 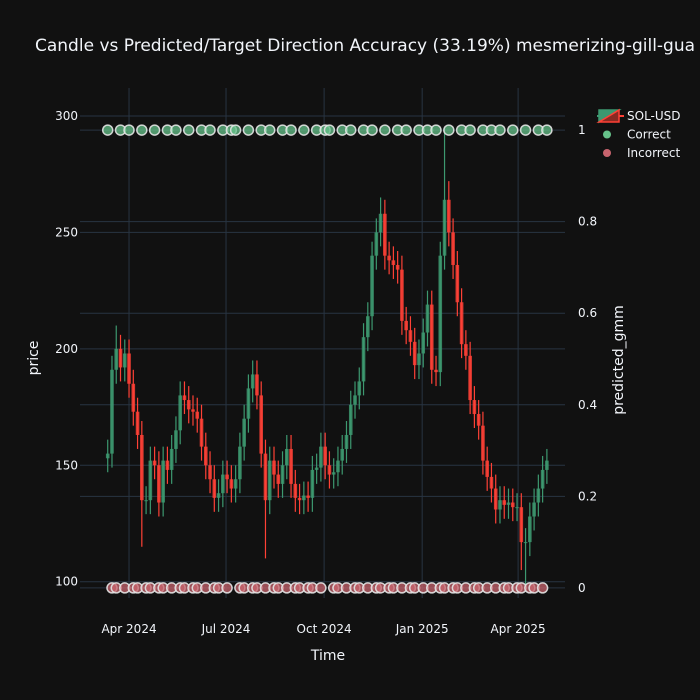 What do you see at coordinates (66, 232) in the screenshot?
I see `y-tick-label: 250` at bounding box center [66, 232].